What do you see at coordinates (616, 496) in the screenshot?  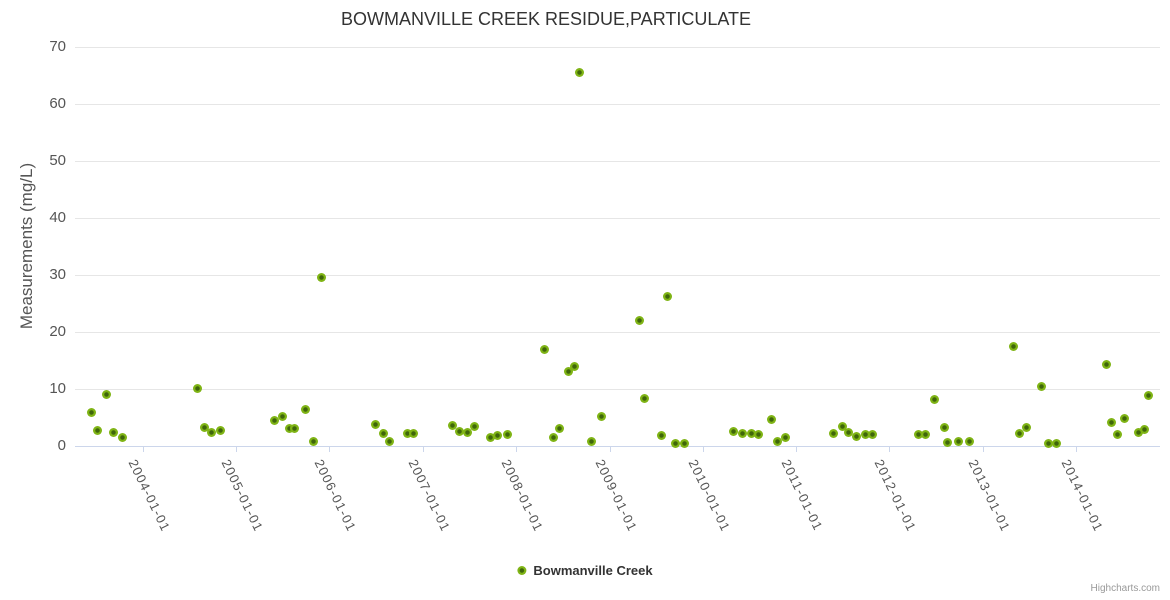 I see `x-tick-label: 2009-01-01` at bounding box center [616, 496].